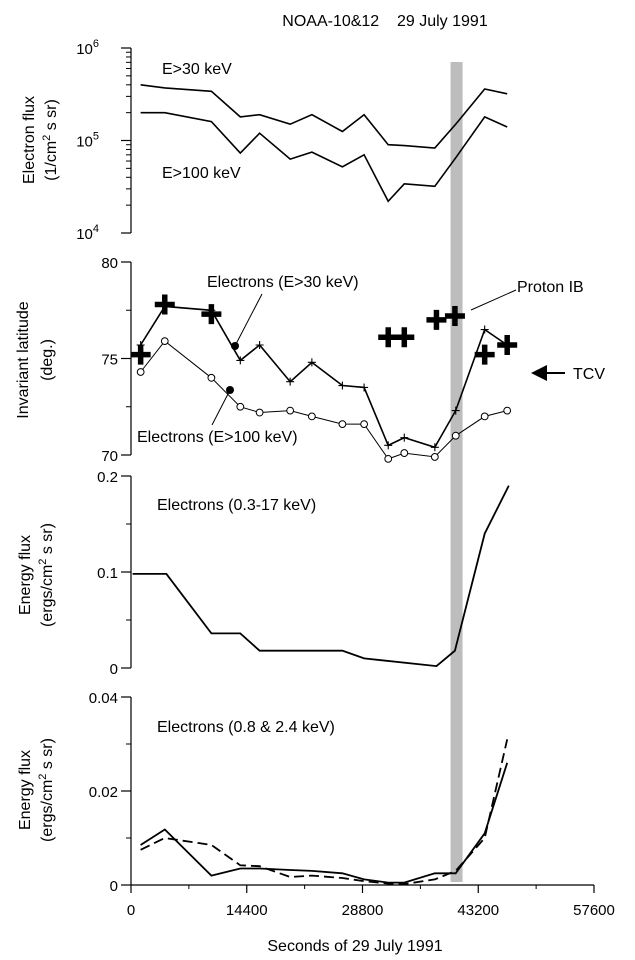  Describe the element at coordinates (493, 300) in the screenshot. I see `annotation-proton-ib-leader` at that location.